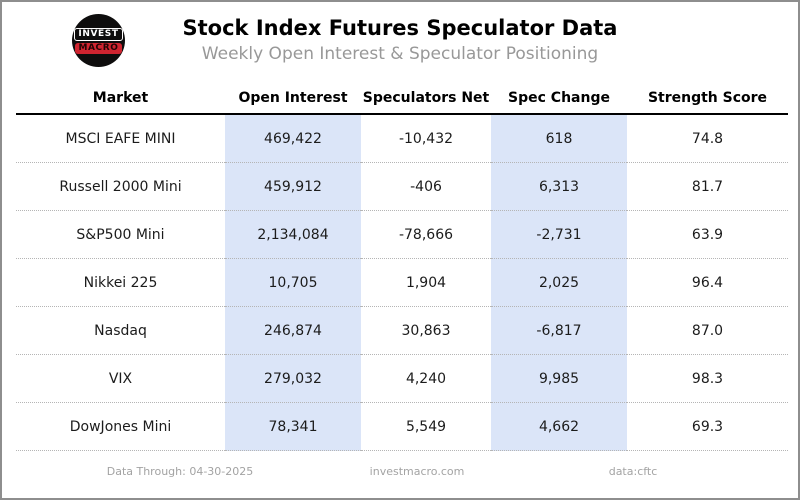 The image size is (800, 500). I want to click on footer-data-source: data:cftc, so click(633, 471).